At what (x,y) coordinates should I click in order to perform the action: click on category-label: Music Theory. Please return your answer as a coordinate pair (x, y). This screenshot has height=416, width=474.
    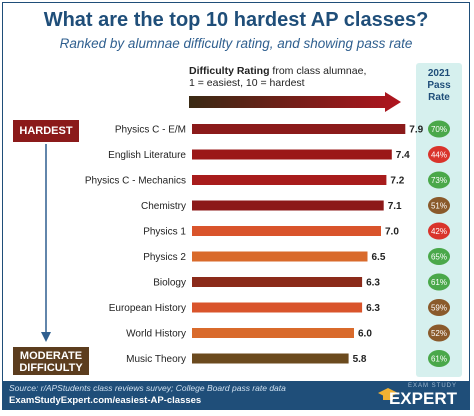
    Looking at the image, I should click on (156, 359).